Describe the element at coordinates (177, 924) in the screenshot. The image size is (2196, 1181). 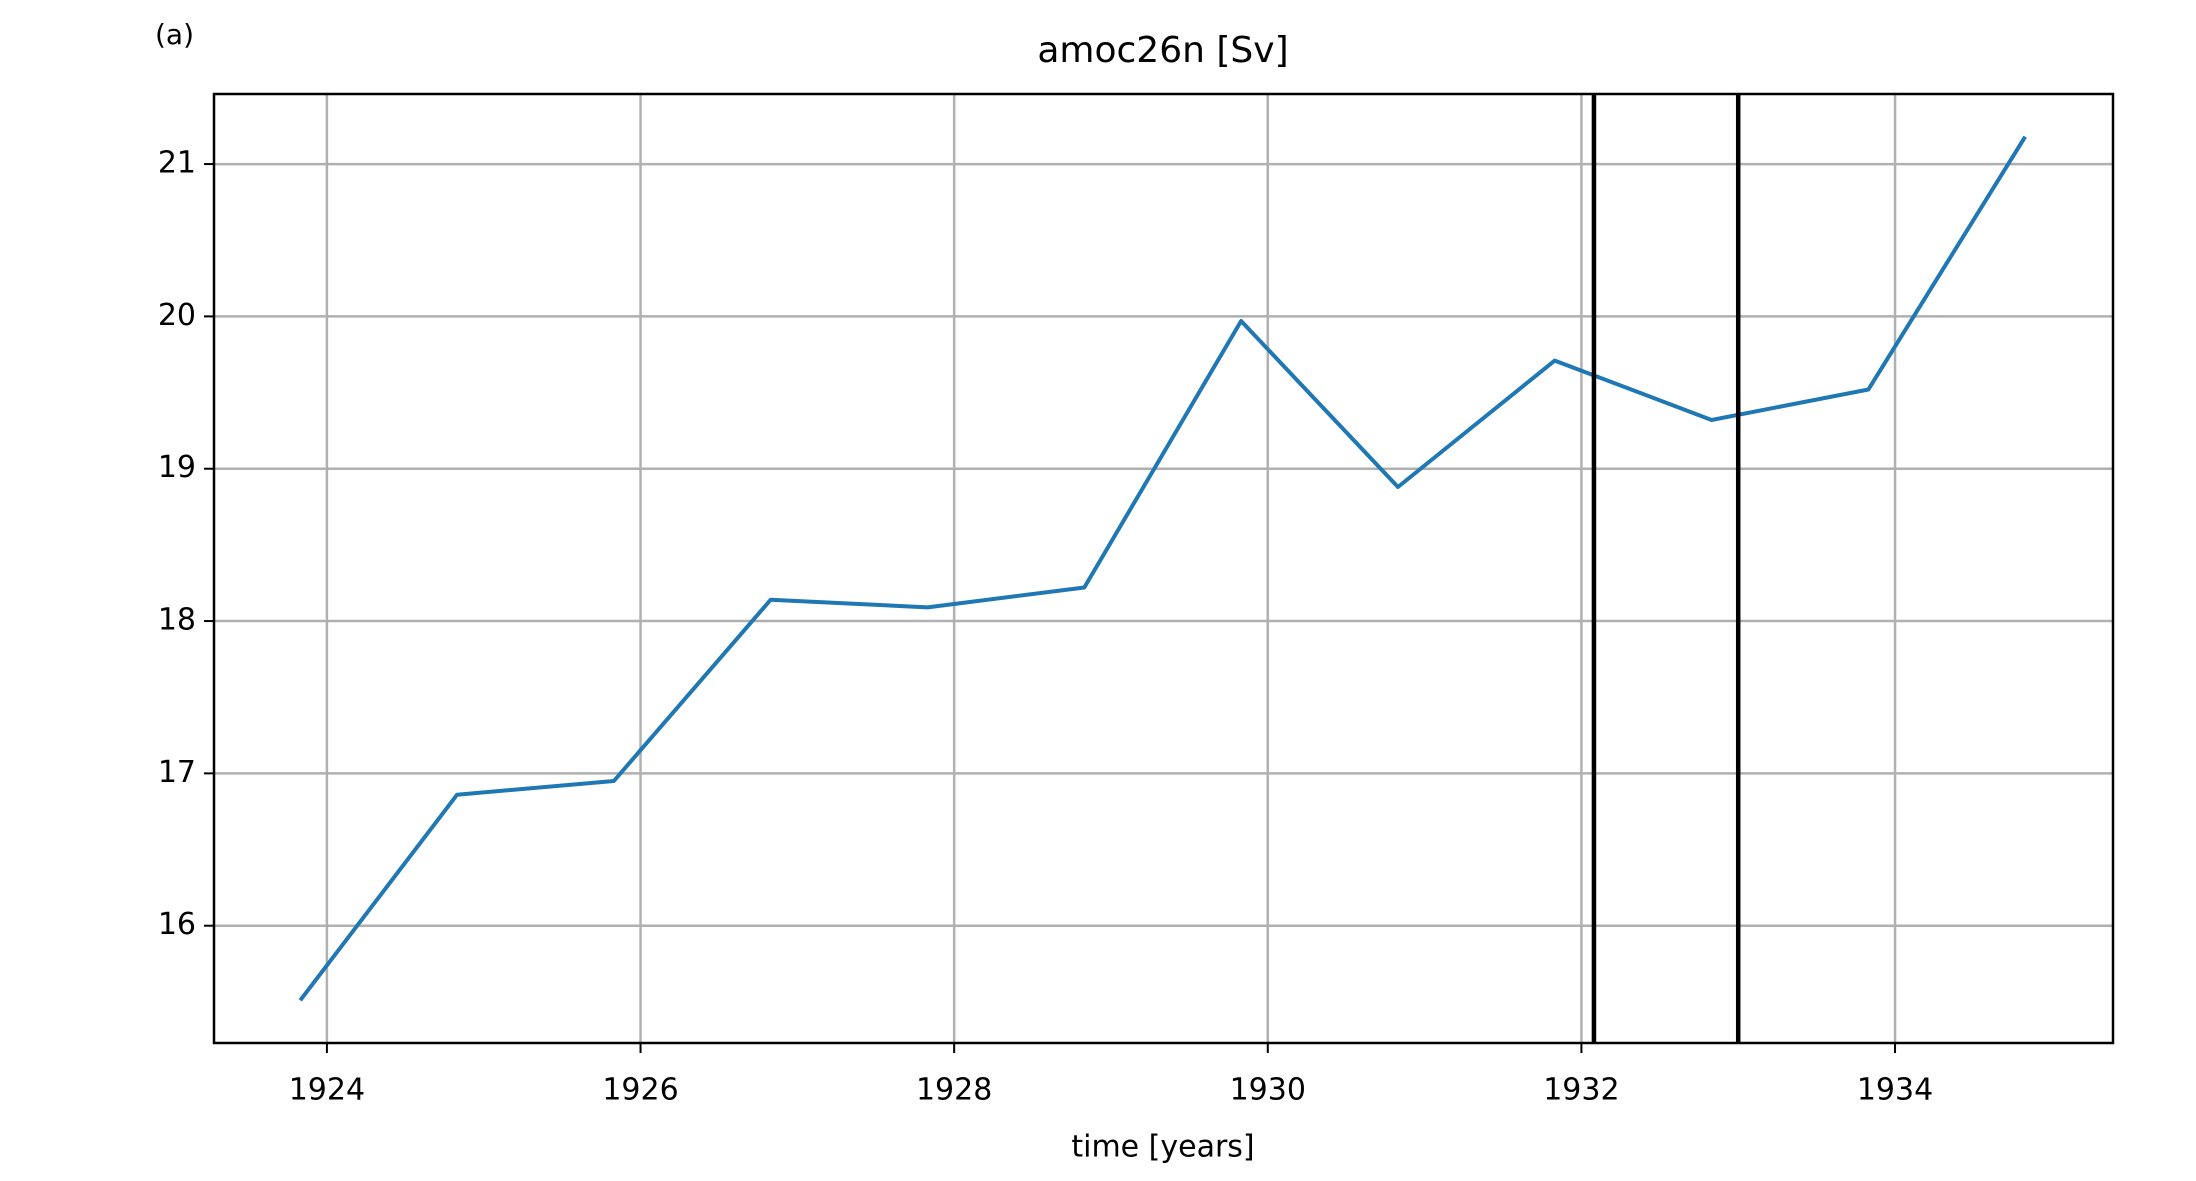
I see `y-tick-label: 16` at that location.